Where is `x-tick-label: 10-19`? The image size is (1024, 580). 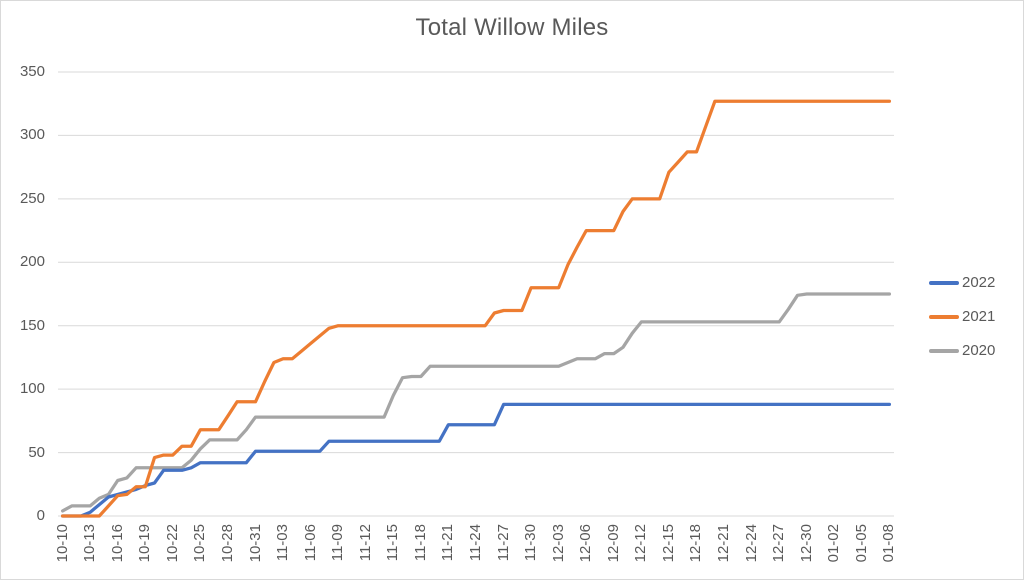 x-tick-label: 10-19 is located at coordinates (145, 543).